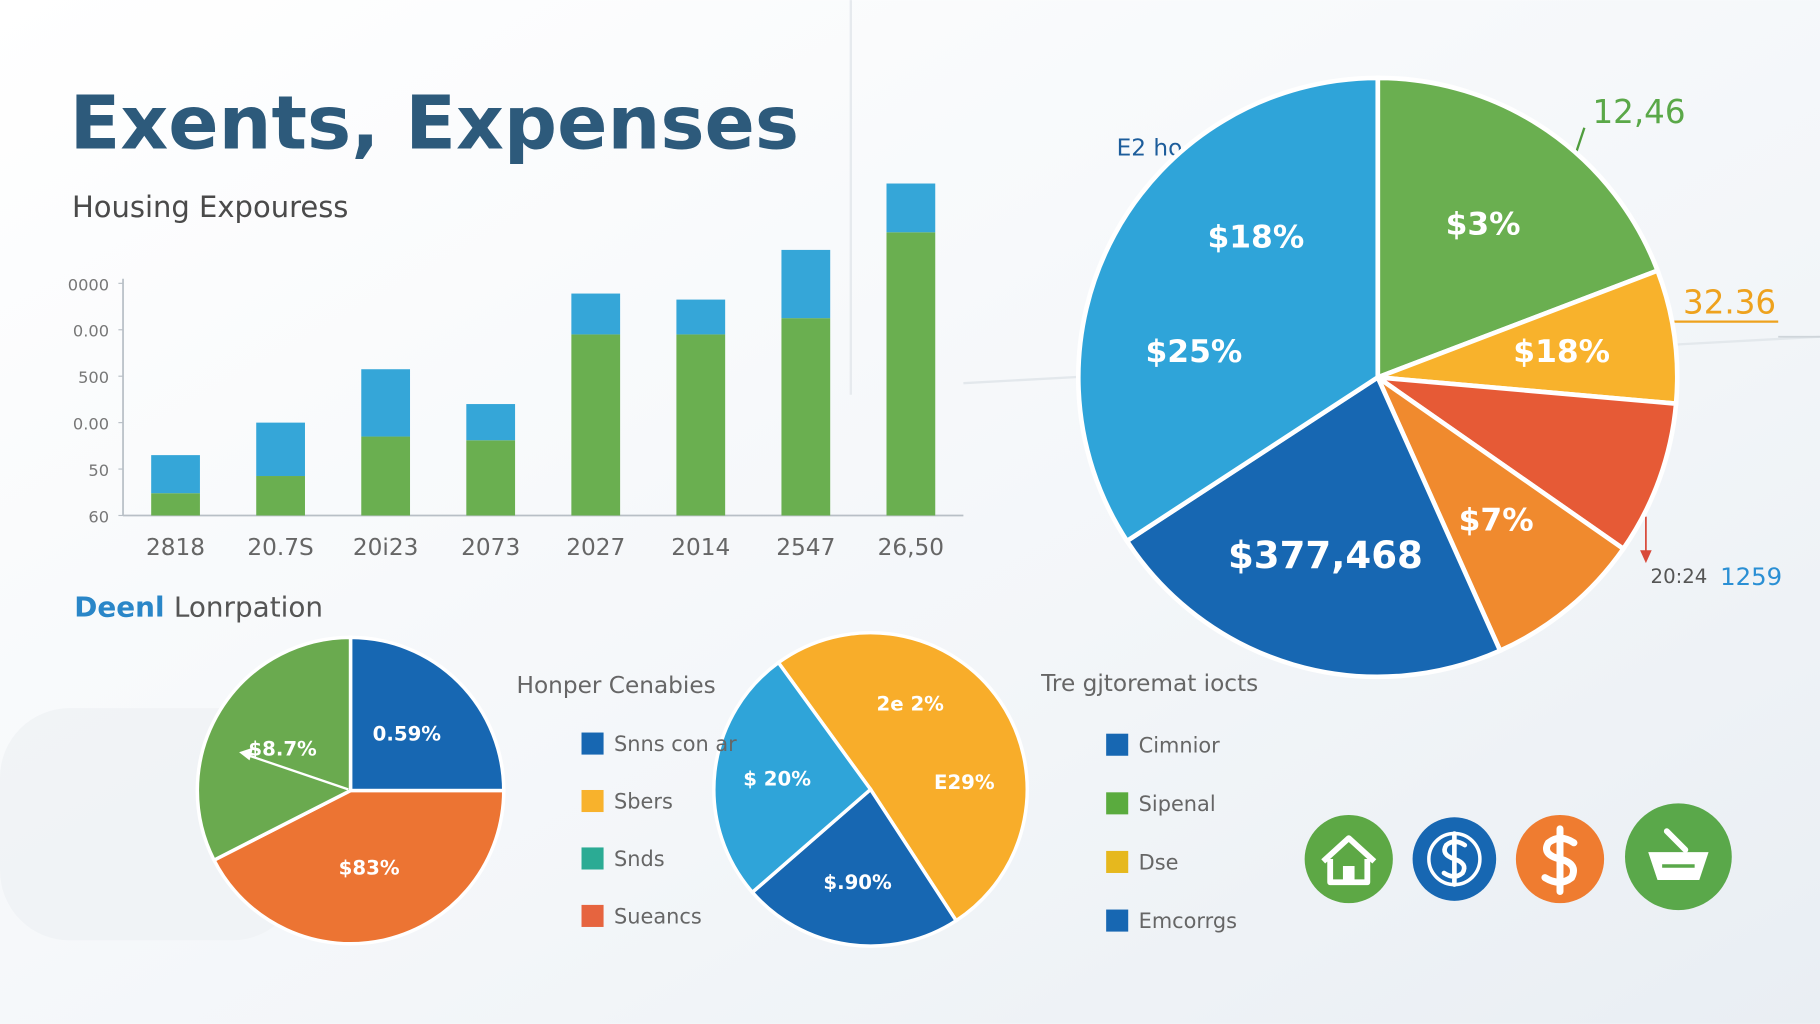  Describe the element at coordinates (616, 685) in the screenshot. I see `legend-title: Honper Cenabies` at that location.